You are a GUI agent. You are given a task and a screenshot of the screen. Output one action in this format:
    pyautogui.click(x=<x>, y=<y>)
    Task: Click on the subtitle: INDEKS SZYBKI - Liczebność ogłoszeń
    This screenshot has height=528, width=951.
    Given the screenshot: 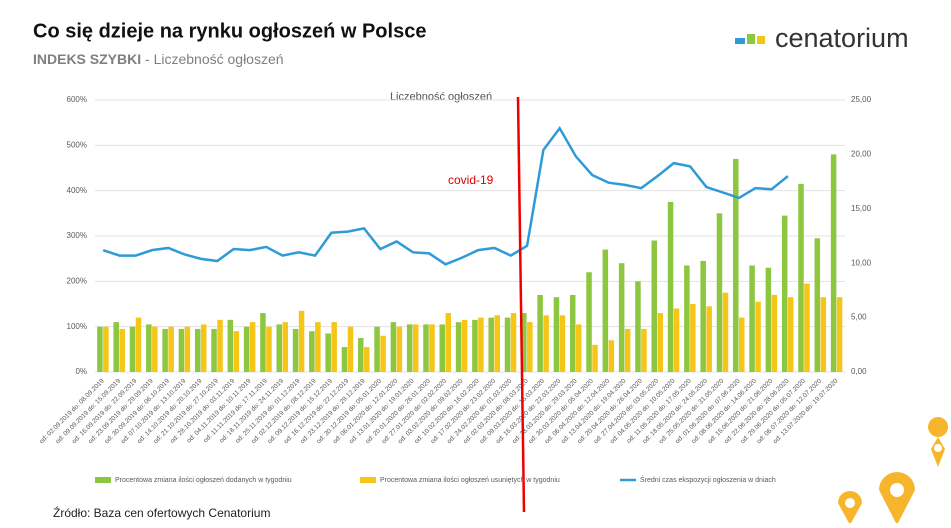 What is the action you would take?
    pyautogui.click(x=158, y=59)
    